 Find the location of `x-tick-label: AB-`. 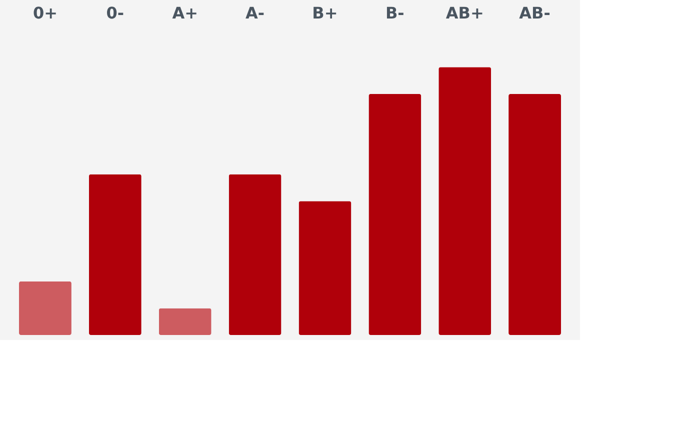

x-tick-label: AB- is located at coordinates (534, 13).